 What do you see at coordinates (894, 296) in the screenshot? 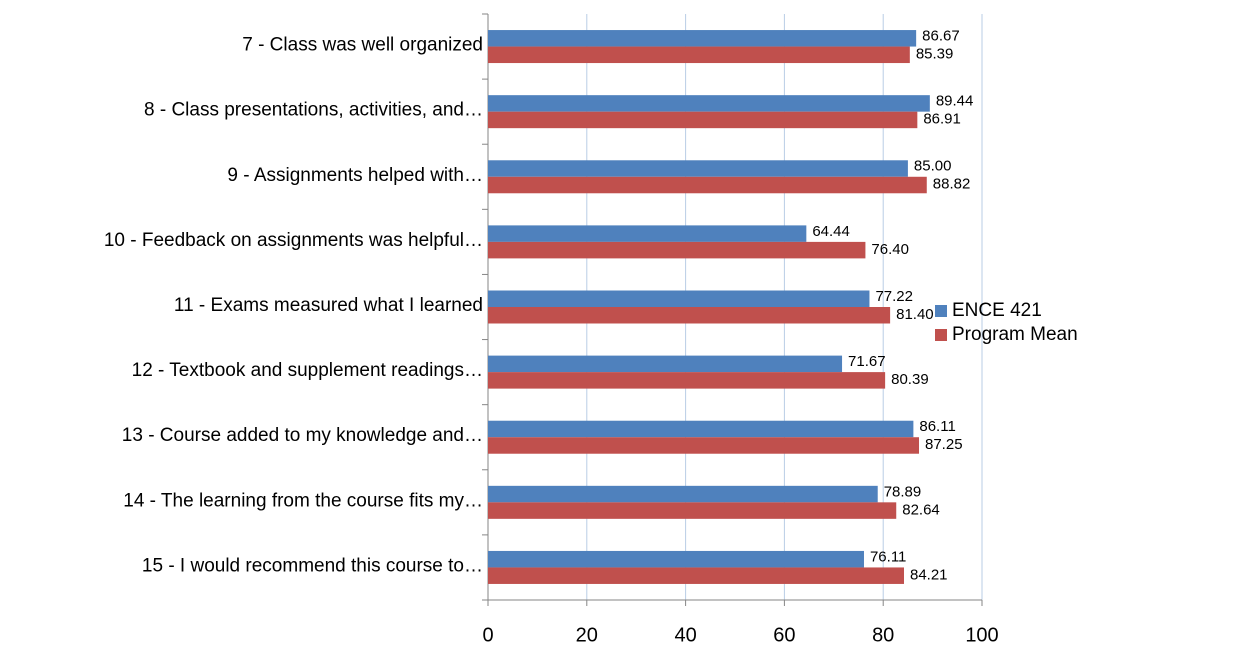
I see `value-label: 77.22` at bounding box center [894, 296].